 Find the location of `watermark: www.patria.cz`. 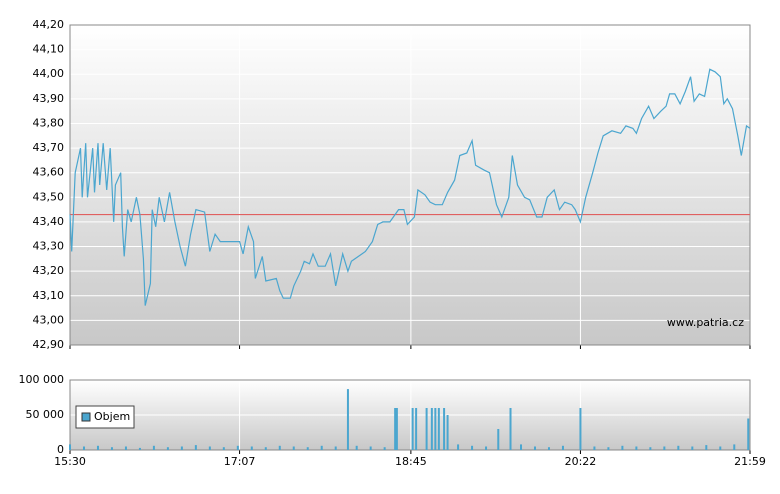

watermark: www.patria.cz is located at coordinates (705, 322).